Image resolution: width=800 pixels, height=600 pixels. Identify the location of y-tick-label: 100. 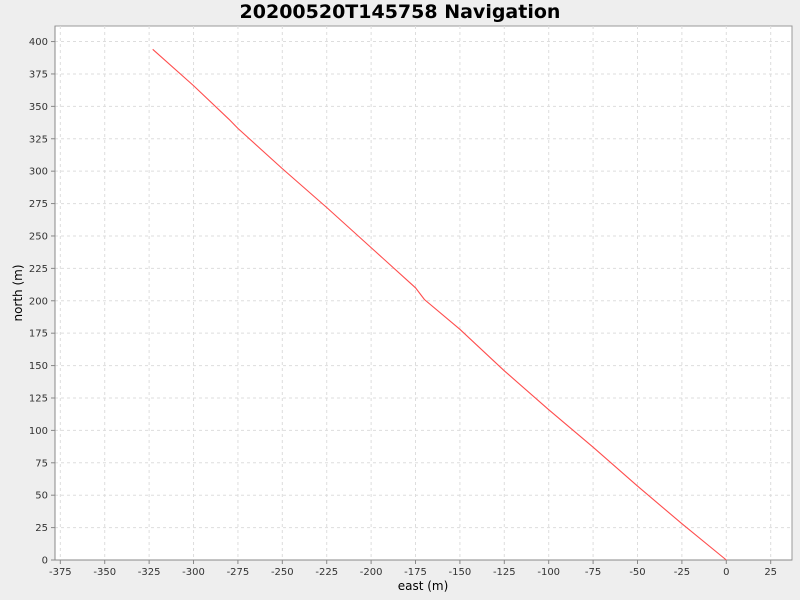
(38, 431).